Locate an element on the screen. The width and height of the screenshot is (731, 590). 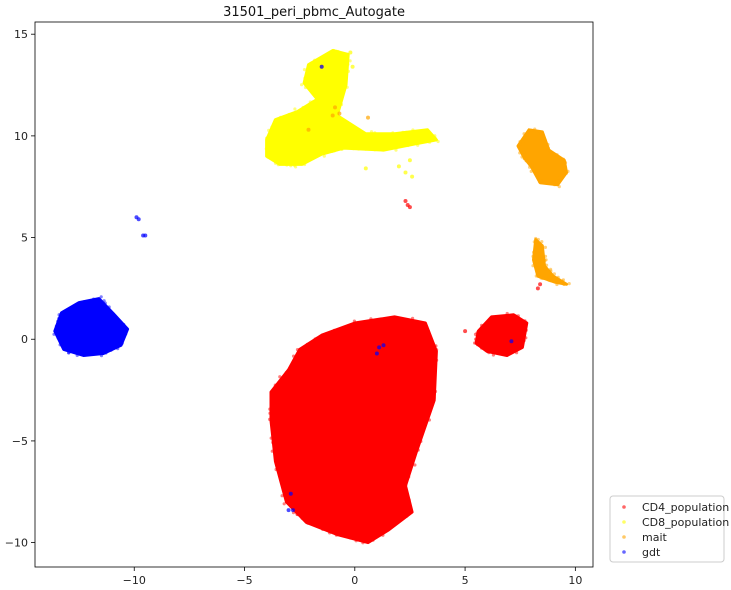
chart-title: 31501_peri_pbmc_Autogate is located at coordinates (314, 12).